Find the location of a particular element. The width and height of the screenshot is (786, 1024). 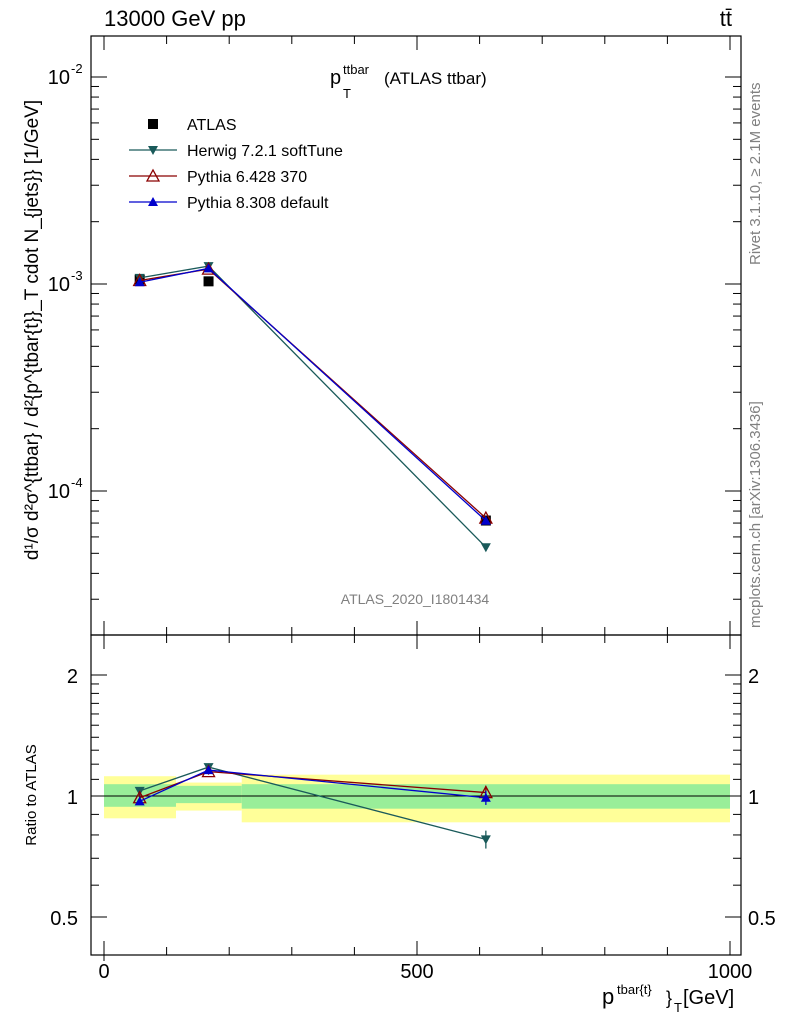

ratio-tick-label-right-0p5: 0.5 is located at coordinates (762, 919).